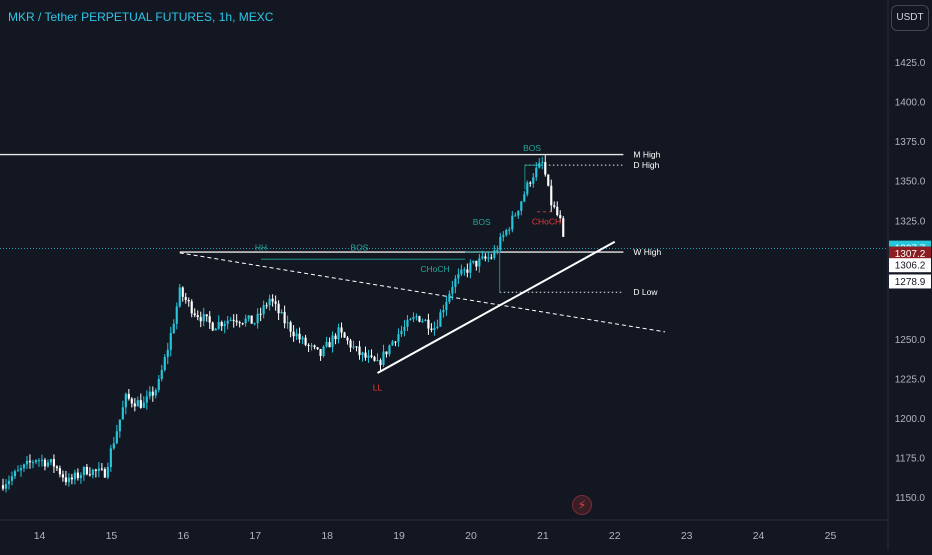 Image resolution: width=932 pixels, height=555 pixels. I want to click on y-tick-label: 1350.0, so click(910, 182).